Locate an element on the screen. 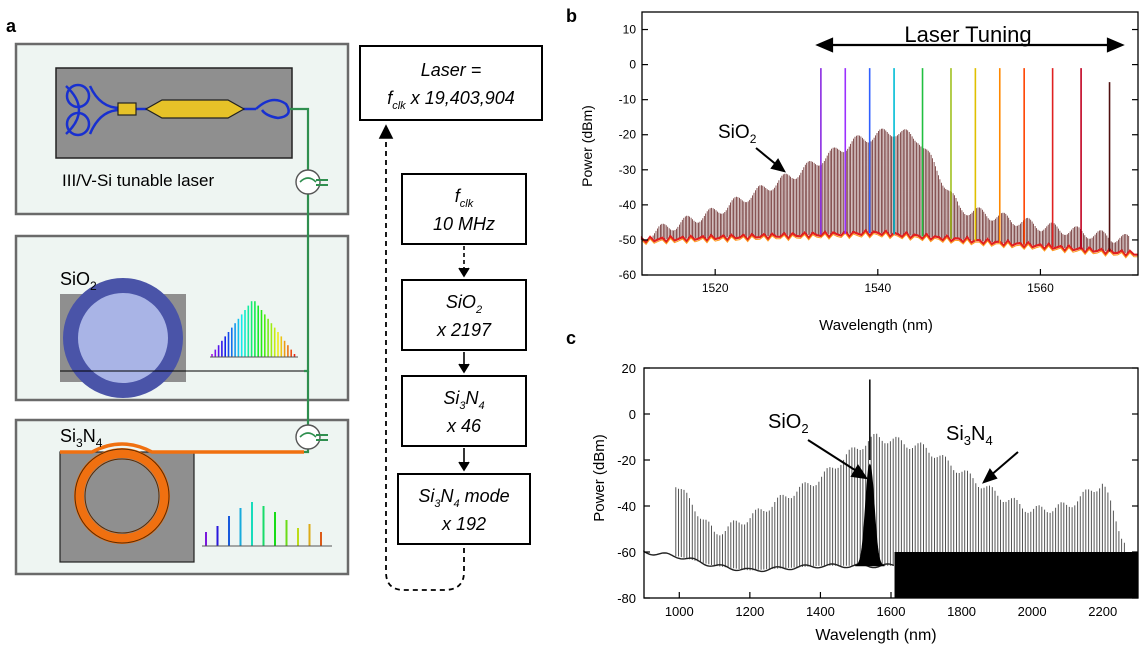 The image size is (1140, 648). svg-text: x 192 is located at coordinates (463, 524).